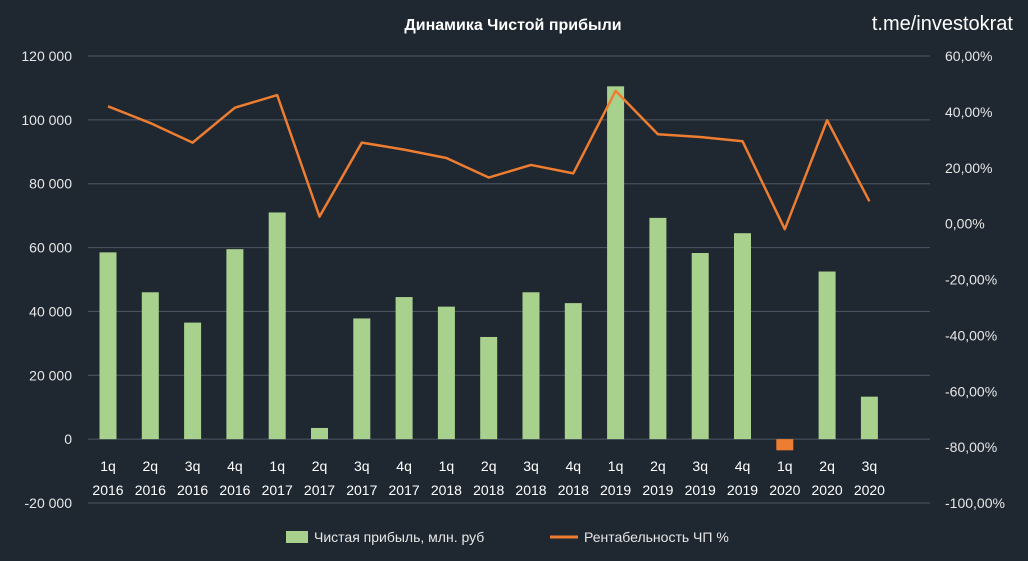 Image resolution: width=1028 pixels, height=561 pixels. Describe the element at coordinates (971, 447) in the screenshot. I see `right-tick-label: -80,00%` at that location.